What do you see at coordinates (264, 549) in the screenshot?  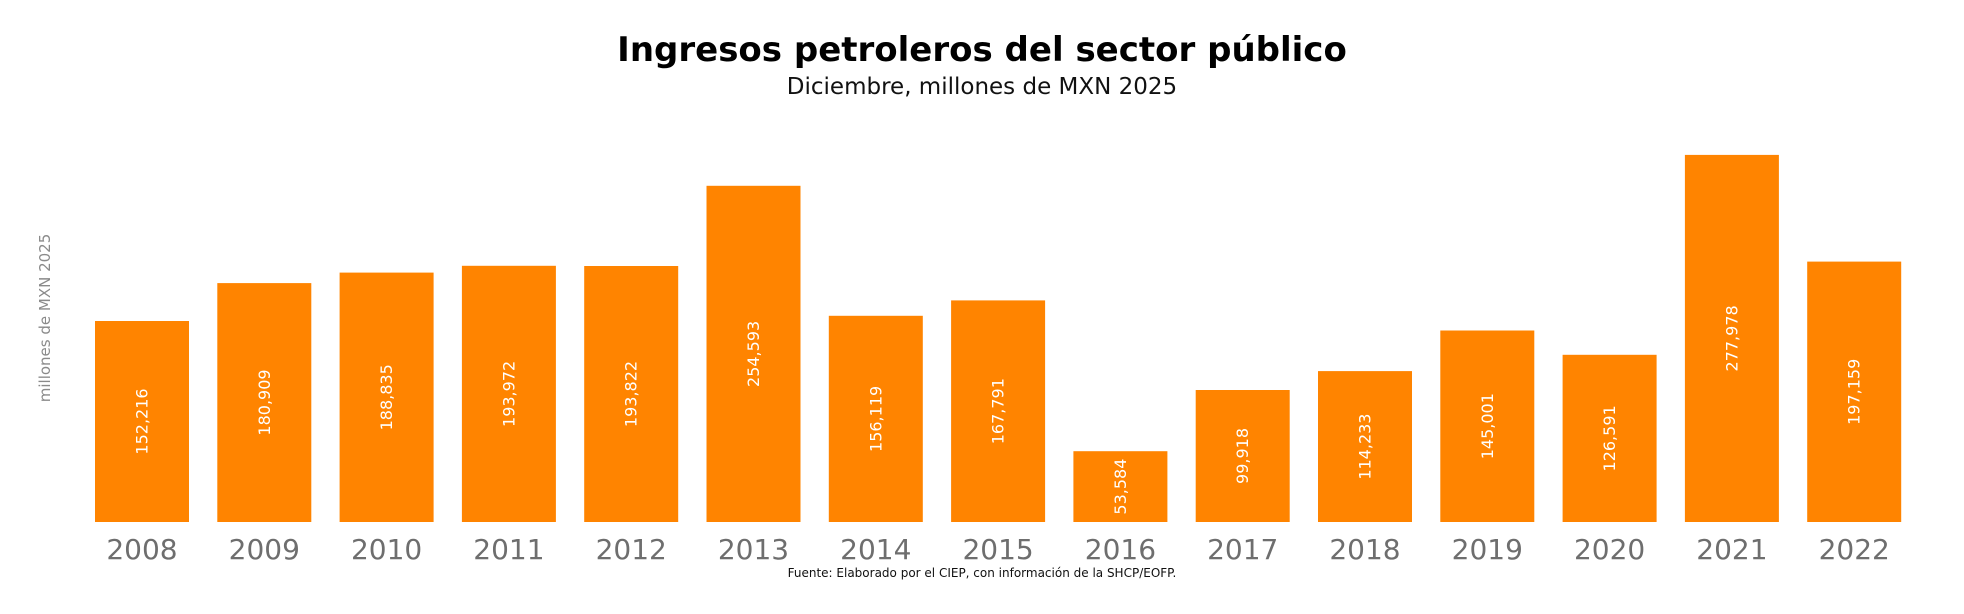 I see `x-tick-2009: 2009` at bounding box center [264, 549].